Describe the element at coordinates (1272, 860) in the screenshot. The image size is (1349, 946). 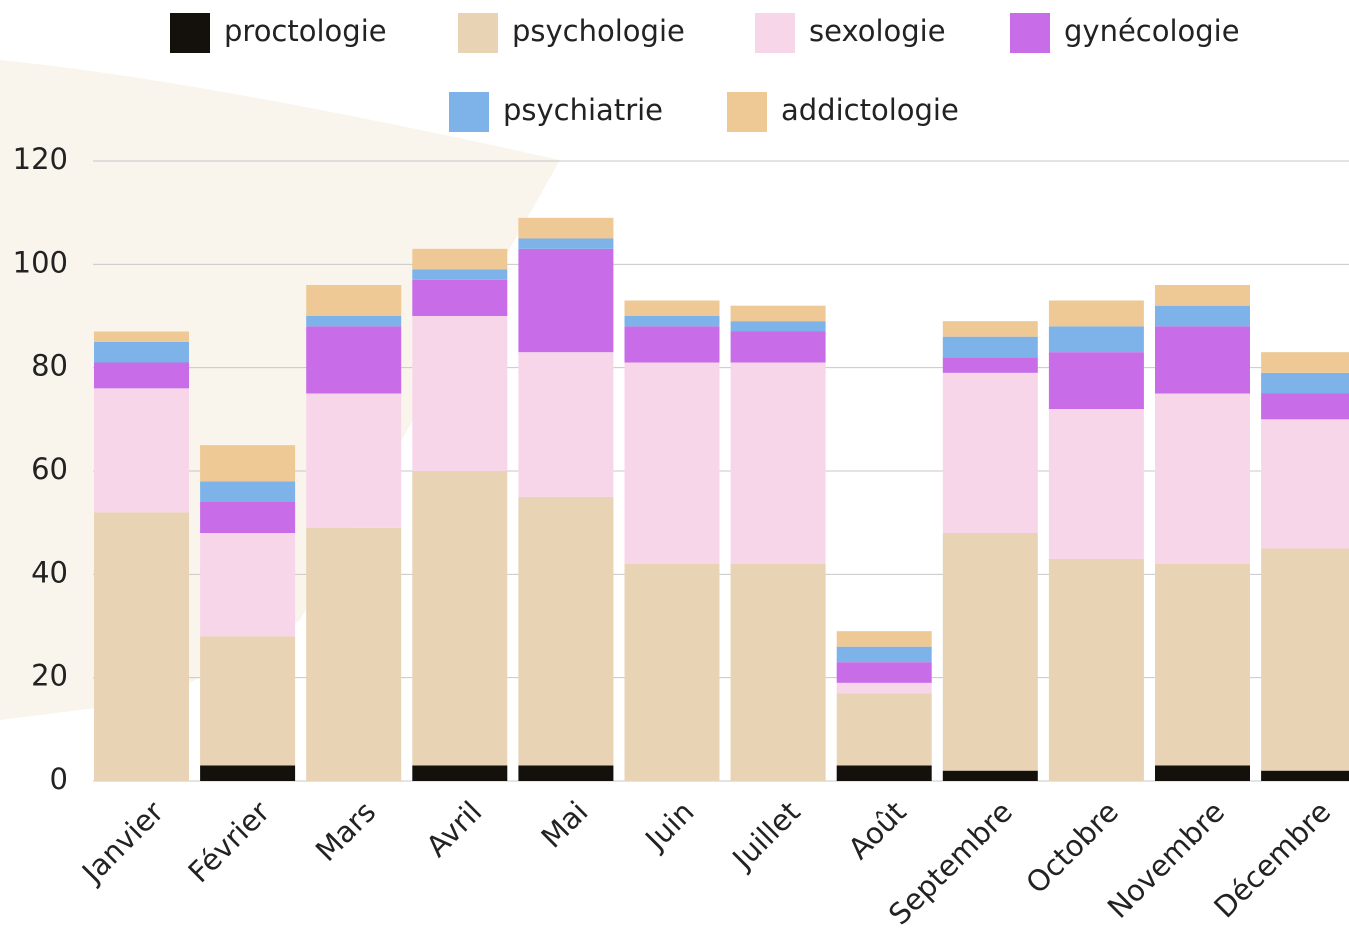
I see `x-tick-label: Décembre` at that location.